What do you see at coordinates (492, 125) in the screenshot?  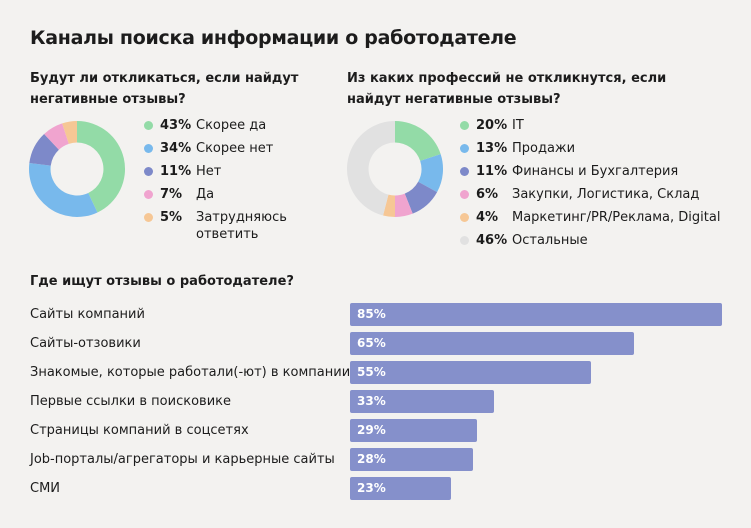 I see `legend-percent: 20%` at bounding box center [492, 125].